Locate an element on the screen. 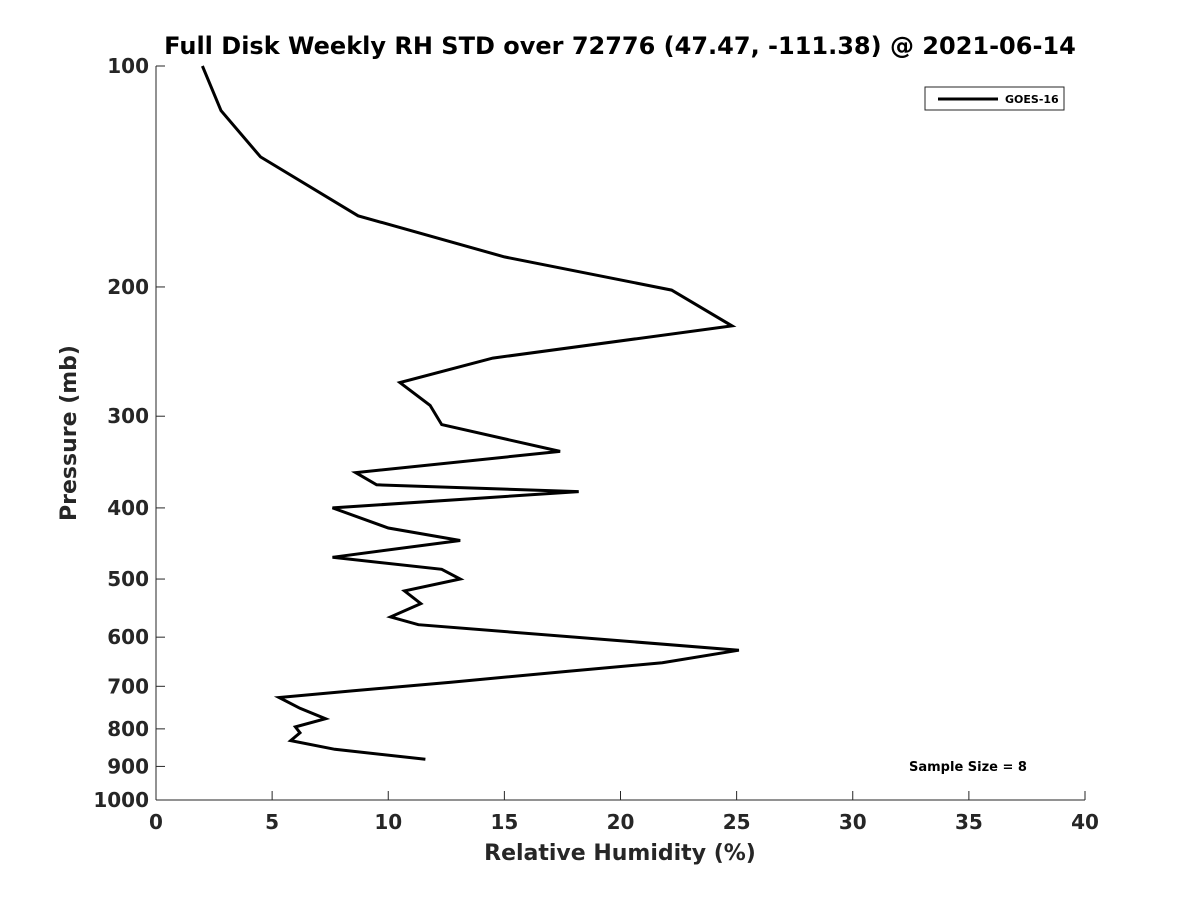 The image size is (1200, 900). y-tick-label: 400 is located at coordinates (128, 508).